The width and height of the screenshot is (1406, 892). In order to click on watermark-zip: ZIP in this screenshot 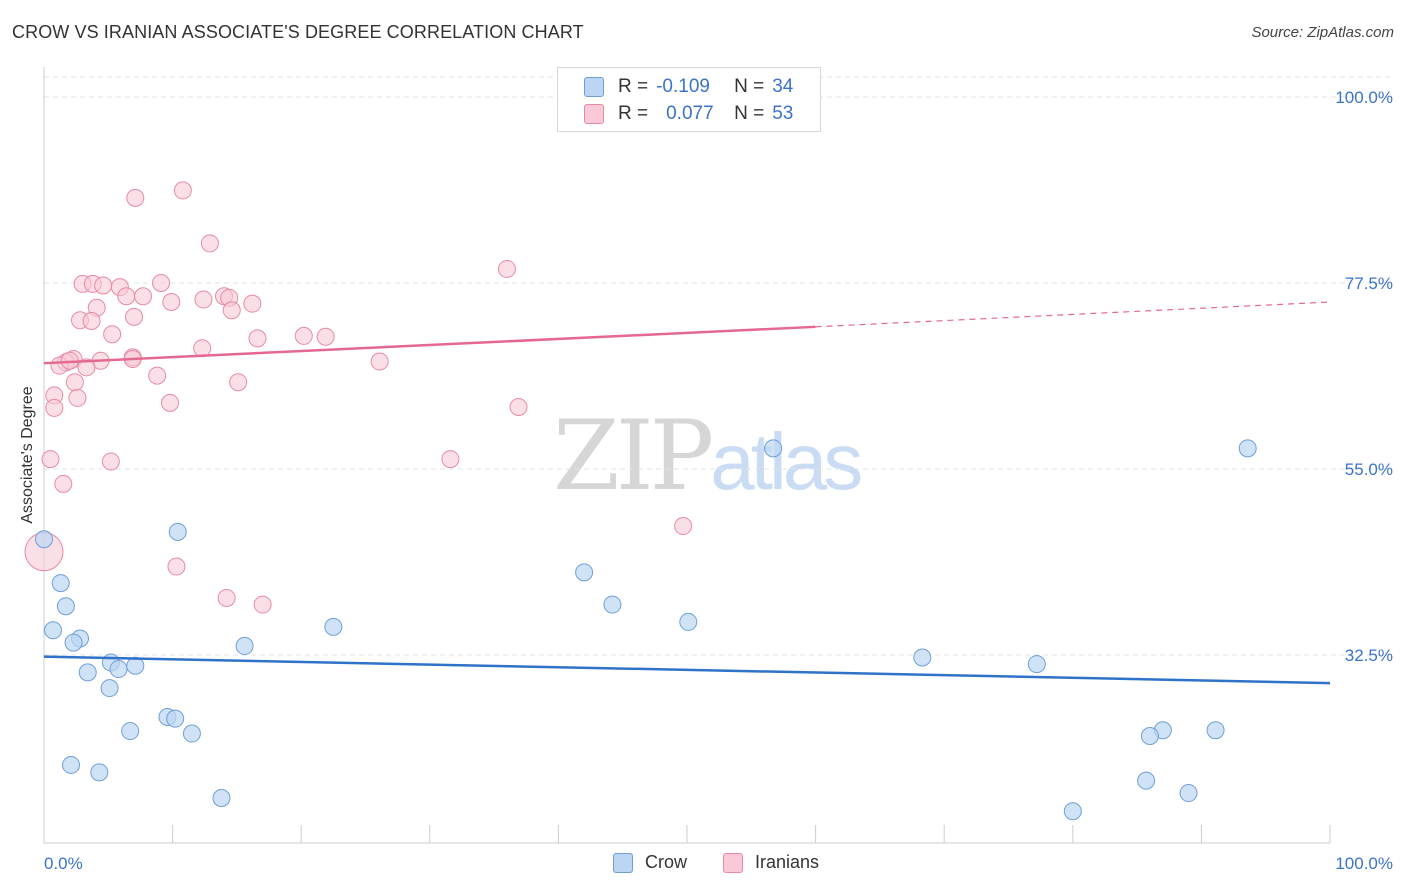, I will do `click(633, 456)`.